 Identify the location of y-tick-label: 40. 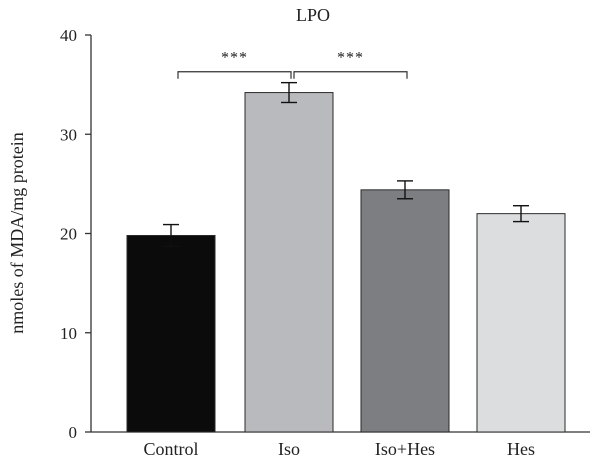
(68, 35).